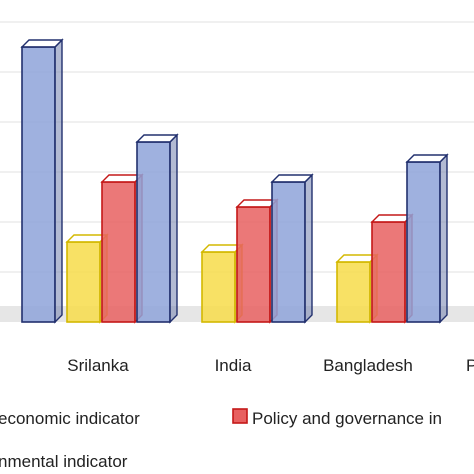 This screenshot has height=474, width=474. Describe the element at coordinates (98, 365) in the screenshot. I see `category-label: Srilanka` at that location.